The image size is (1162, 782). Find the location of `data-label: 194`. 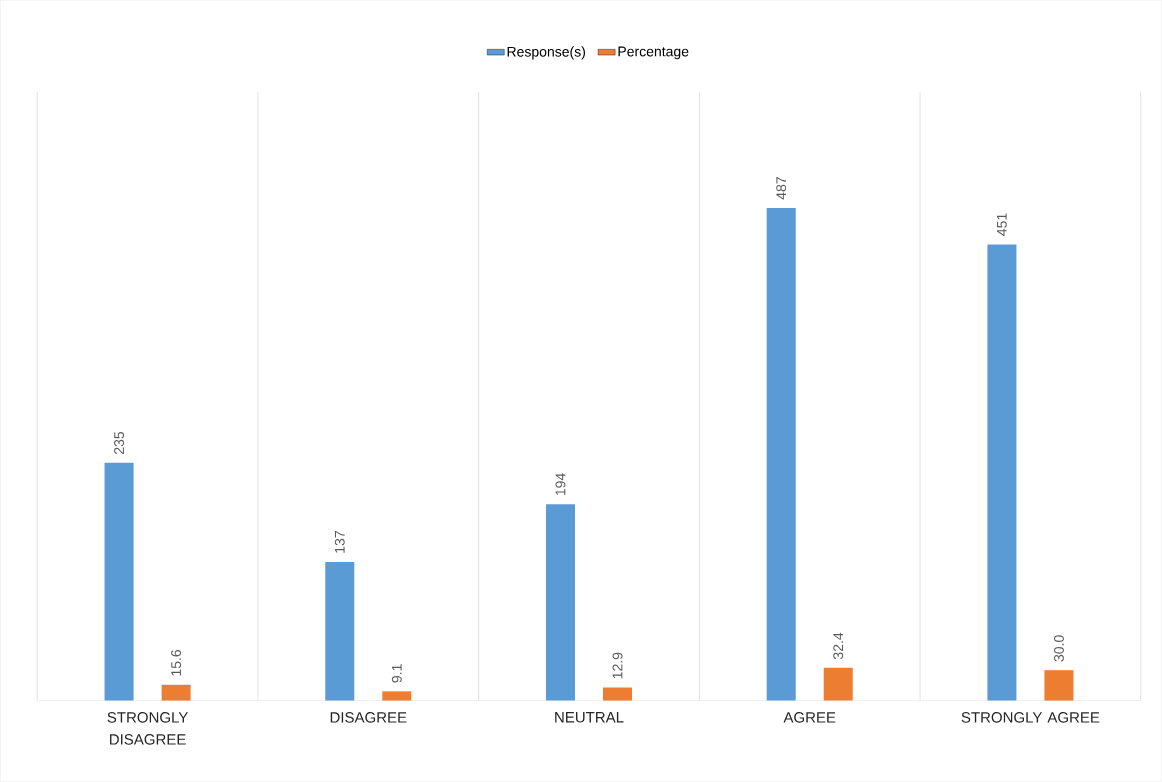

data-label: 194 is located at coordinates (560, 484).